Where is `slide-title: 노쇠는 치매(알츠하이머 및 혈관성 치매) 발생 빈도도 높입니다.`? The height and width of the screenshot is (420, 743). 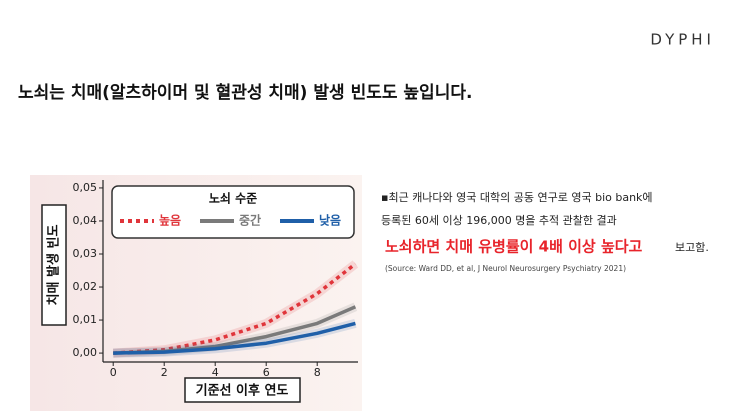 slide-title: 노쇠는 치매(알츠하이머 및 혈관성 치매) 발생 빈도도 높입니다. is located at coordinates (245, 92).